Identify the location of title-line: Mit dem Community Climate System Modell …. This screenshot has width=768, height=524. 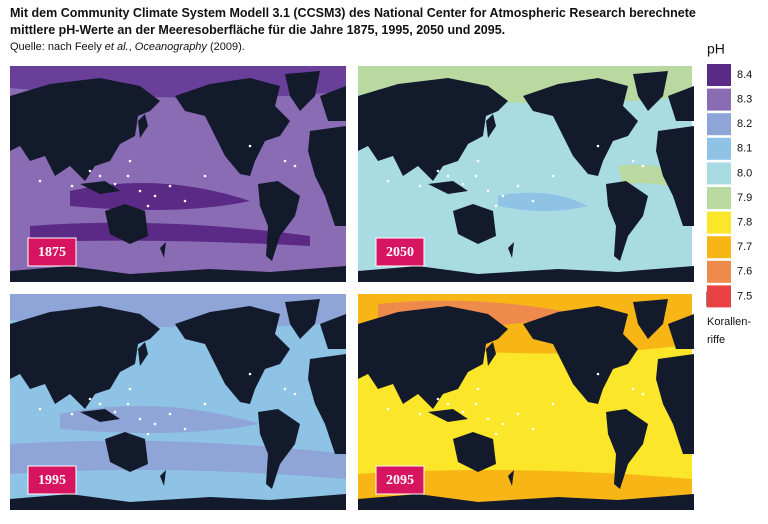
(353, 13).